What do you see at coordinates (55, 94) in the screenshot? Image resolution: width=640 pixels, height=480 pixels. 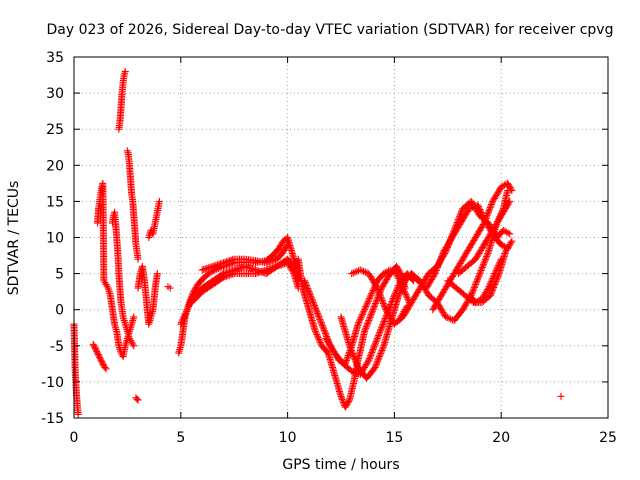 I see `y-tick-label: 30` at bounding box center [55, 94].